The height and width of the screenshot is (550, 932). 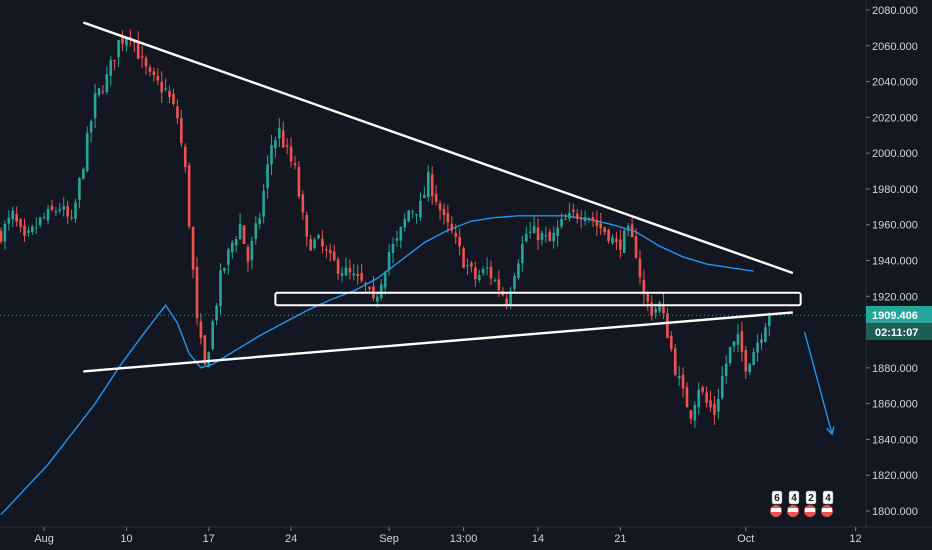 I want to click on x-tick-label: 24, so click(x=291, y=539).